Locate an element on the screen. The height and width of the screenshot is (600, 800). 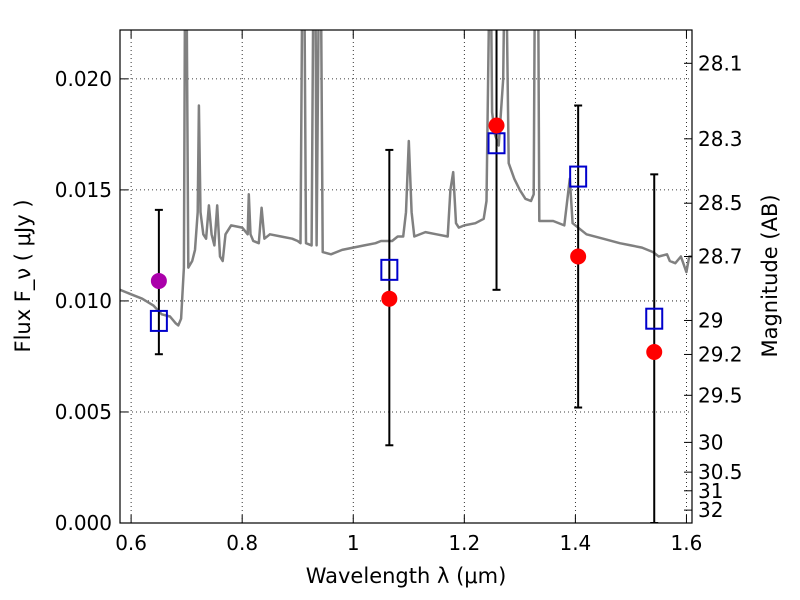
y-axis-left-ticks: 0.000 0.005 0.010 0.015 0.020 is located at coordinates (91, 301).